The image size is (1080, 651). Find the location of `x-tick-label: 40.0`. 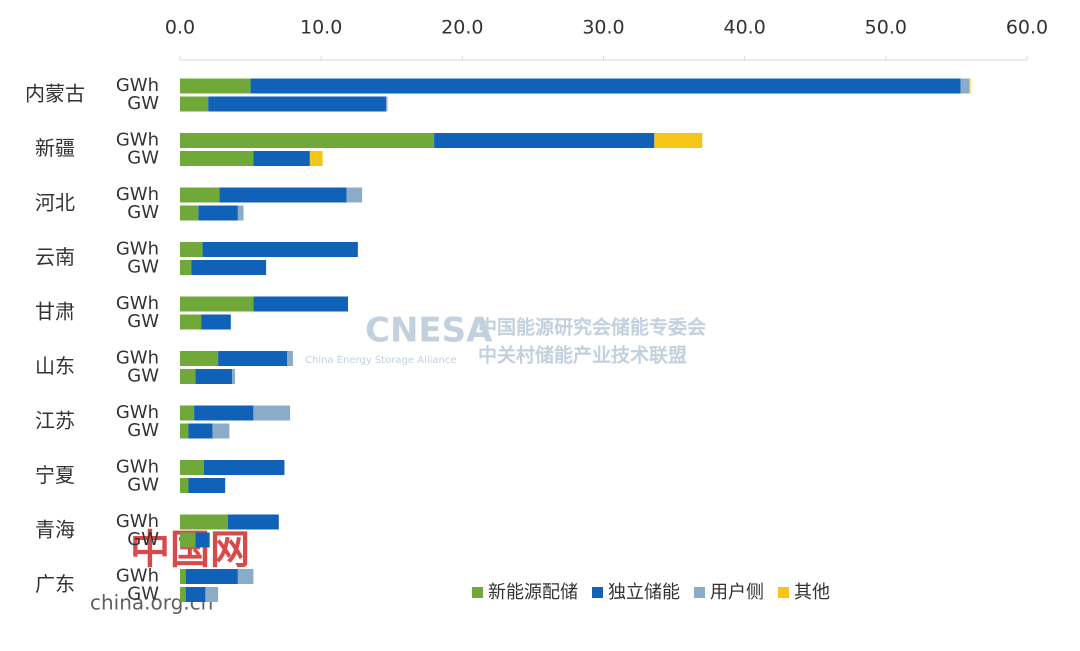

x-tick-label: 40.0 is located at coordinates (745, 28).